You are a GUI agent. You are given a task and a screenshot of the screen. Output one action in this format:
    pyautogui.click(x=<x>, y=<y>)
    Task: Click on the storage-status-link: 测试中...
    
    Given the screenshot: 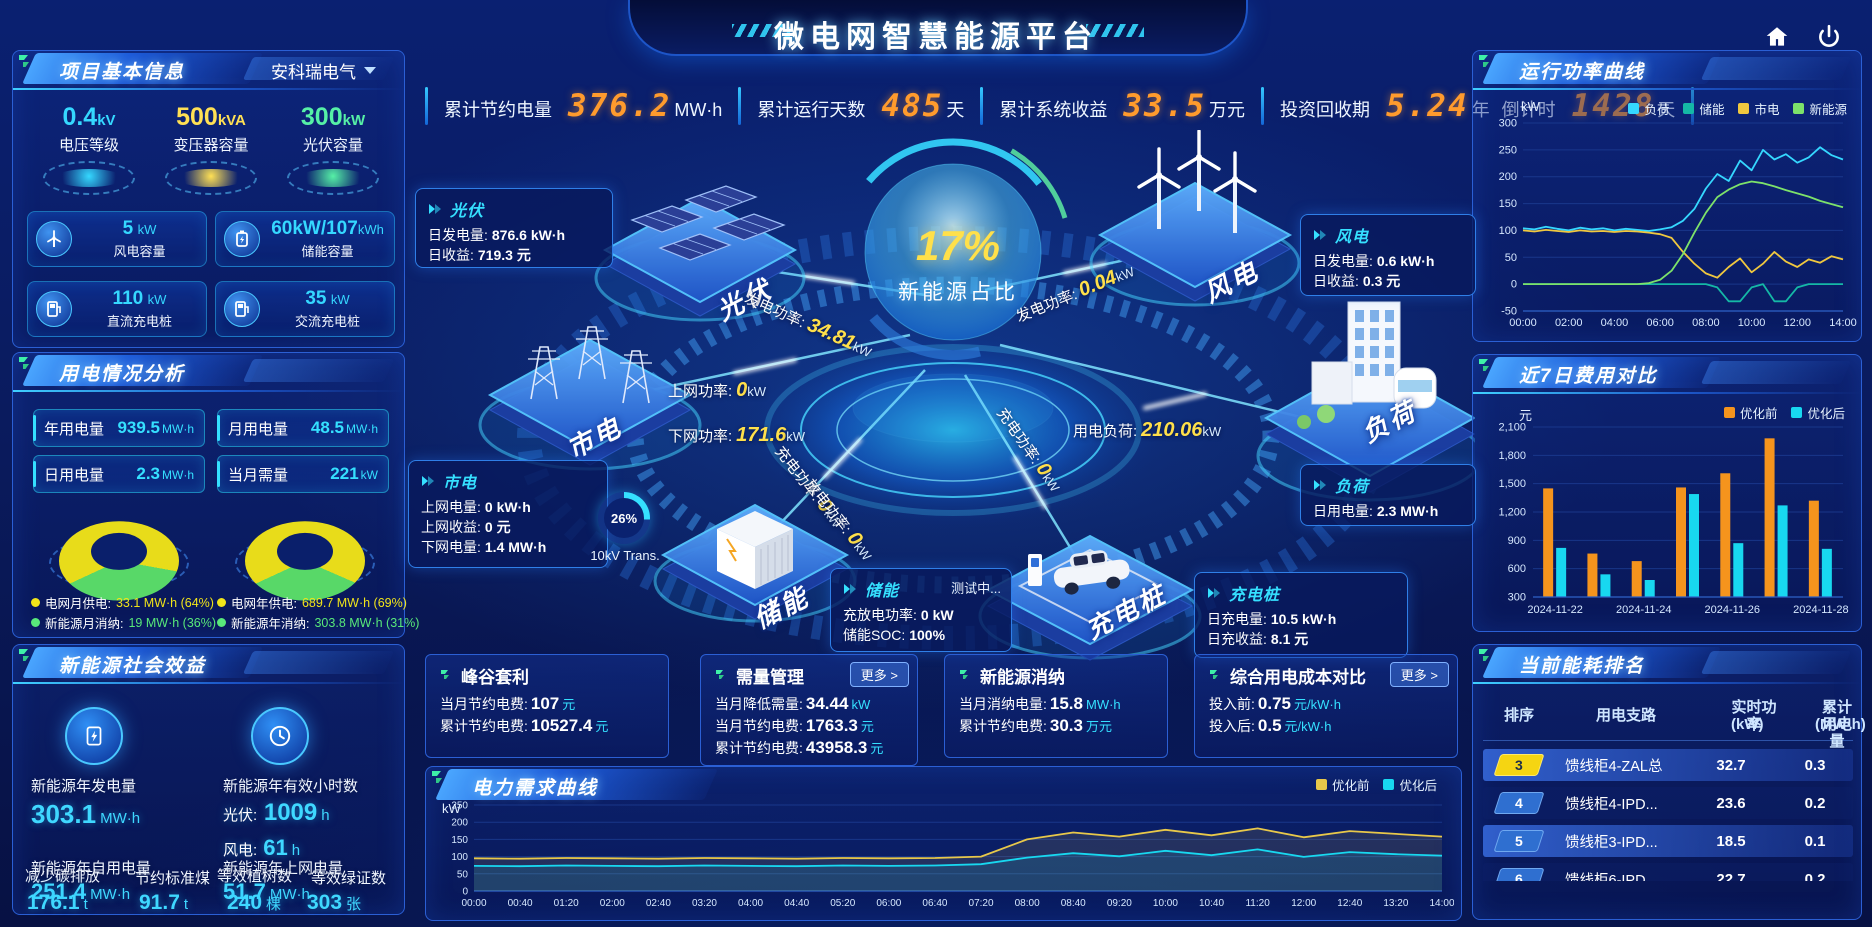 What is the action you would take?
    pyautogui.click(x=976, y=588)
    